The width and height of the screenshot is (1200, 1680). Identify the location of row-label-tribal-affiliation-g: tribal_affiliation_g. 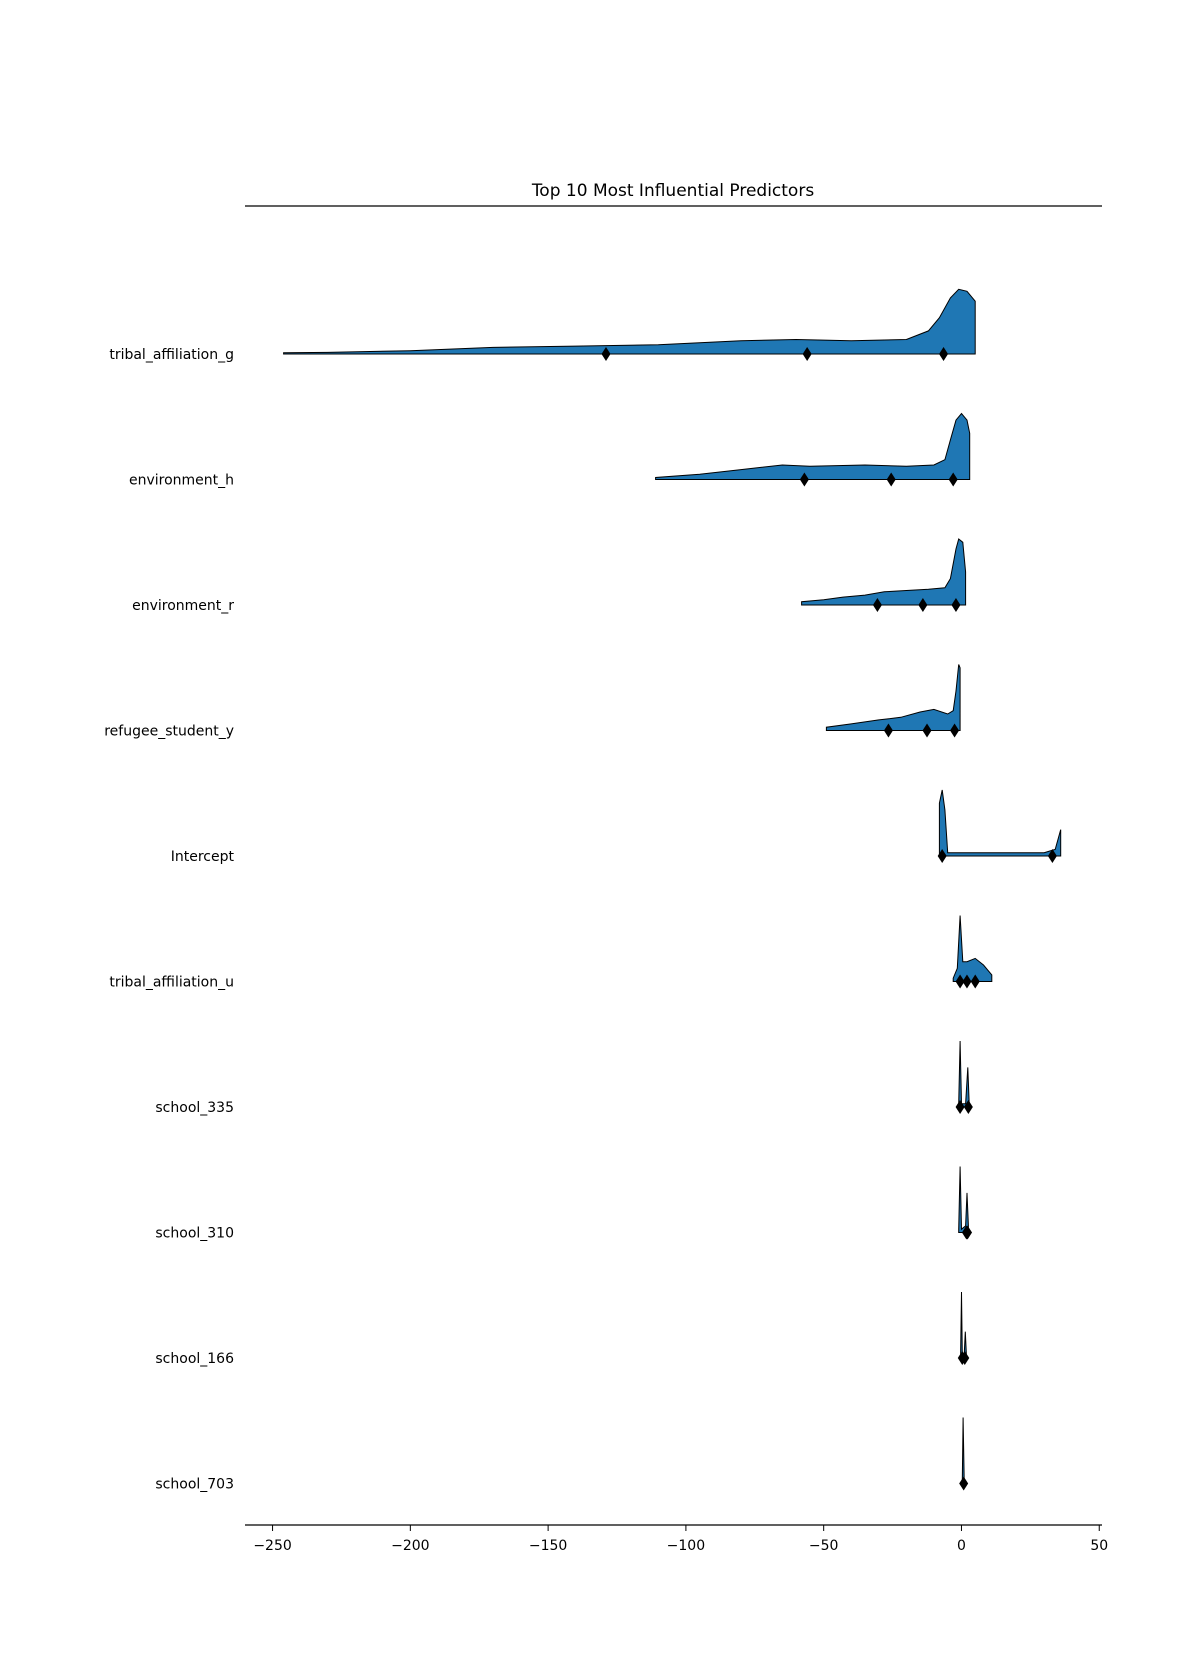
(171, 355).